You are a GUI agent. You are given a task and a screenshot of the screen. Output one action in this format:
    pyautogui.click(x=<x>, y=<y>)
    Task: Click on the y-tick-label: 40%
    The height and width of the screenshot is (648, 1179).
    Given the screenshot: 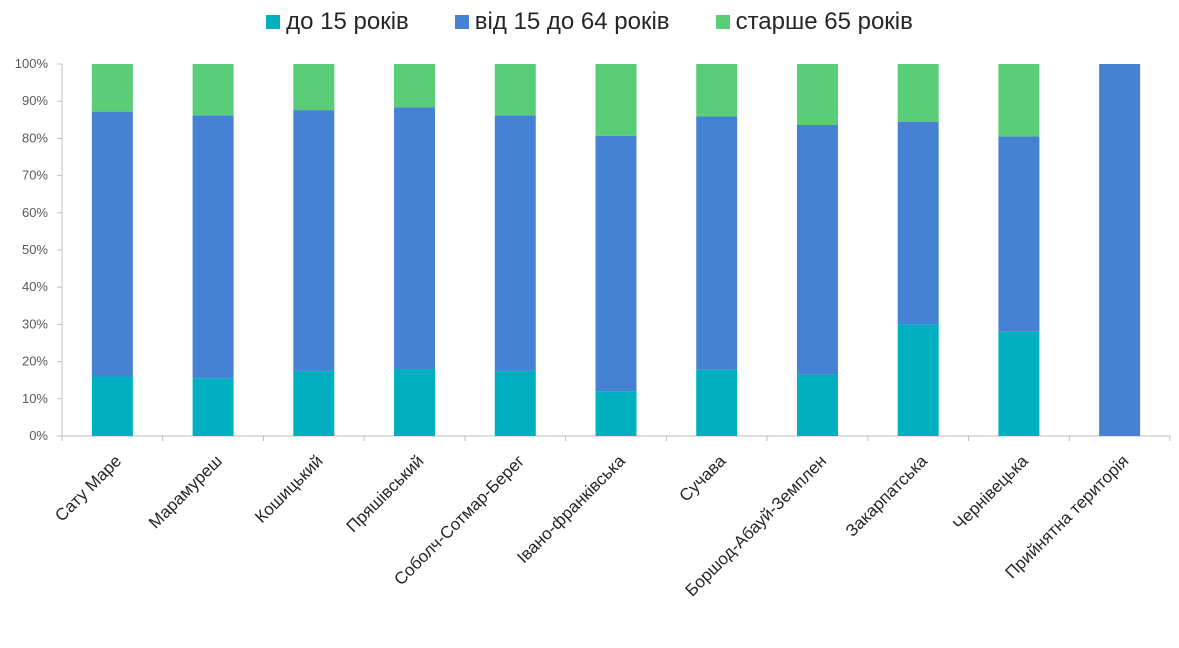 What is the action you would take?
    pyautogui.click(x=35, y=286)
    